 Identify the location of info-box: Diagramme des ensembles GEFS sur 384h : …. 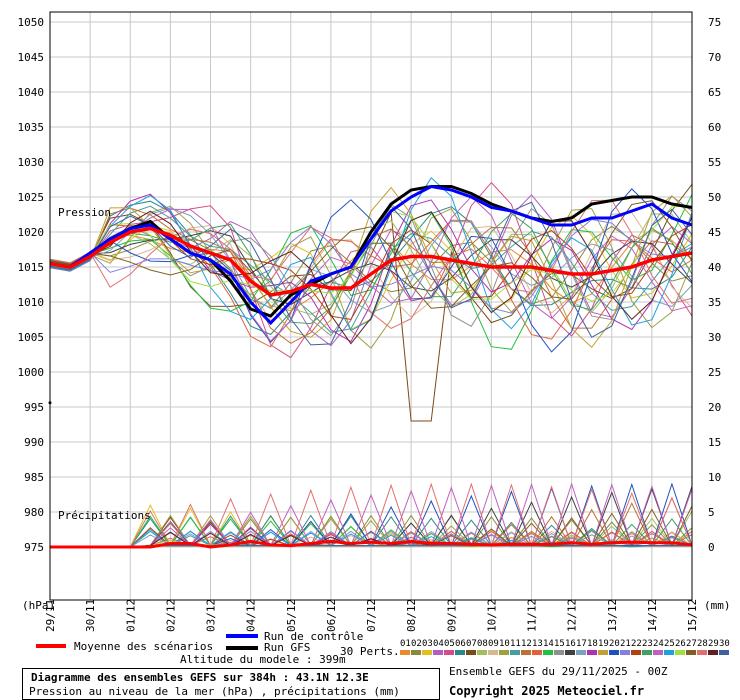
(231, 684).